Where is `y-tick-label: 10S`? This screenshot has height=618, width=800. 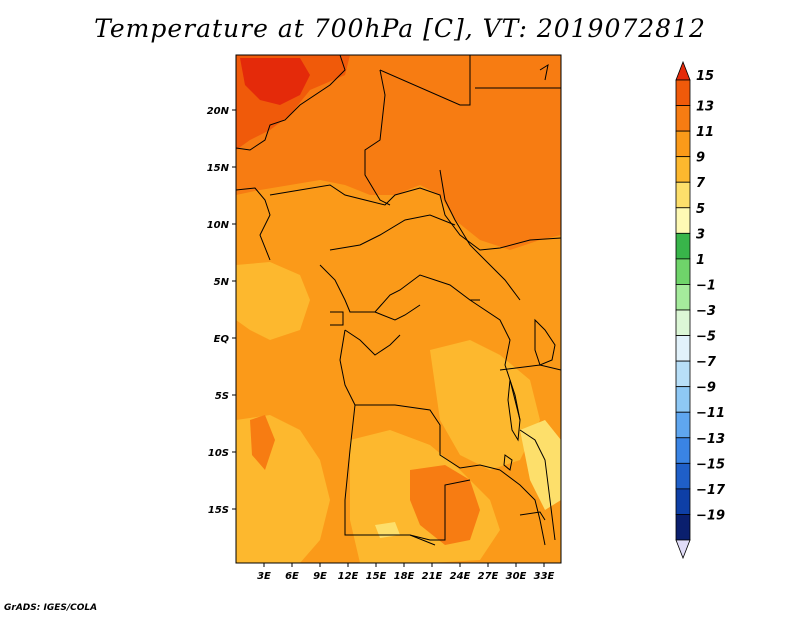 y-tick-label: 10S is located at coordinates (218, 453).